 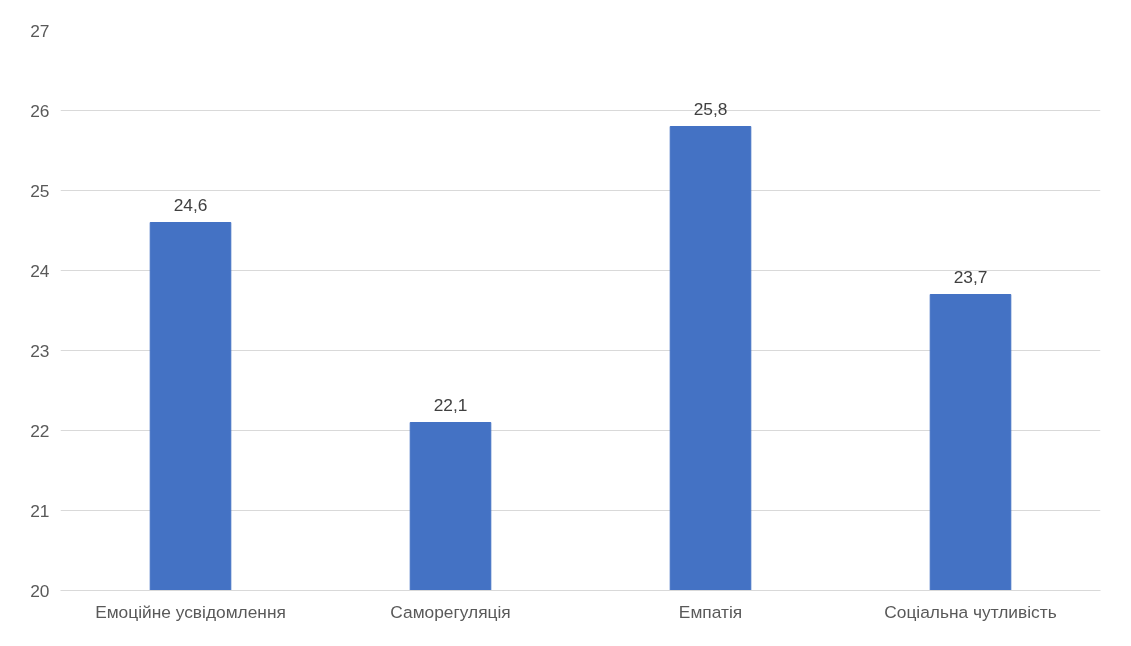 I want to click on y-tick-label: 20, so click(x=40, y=590).